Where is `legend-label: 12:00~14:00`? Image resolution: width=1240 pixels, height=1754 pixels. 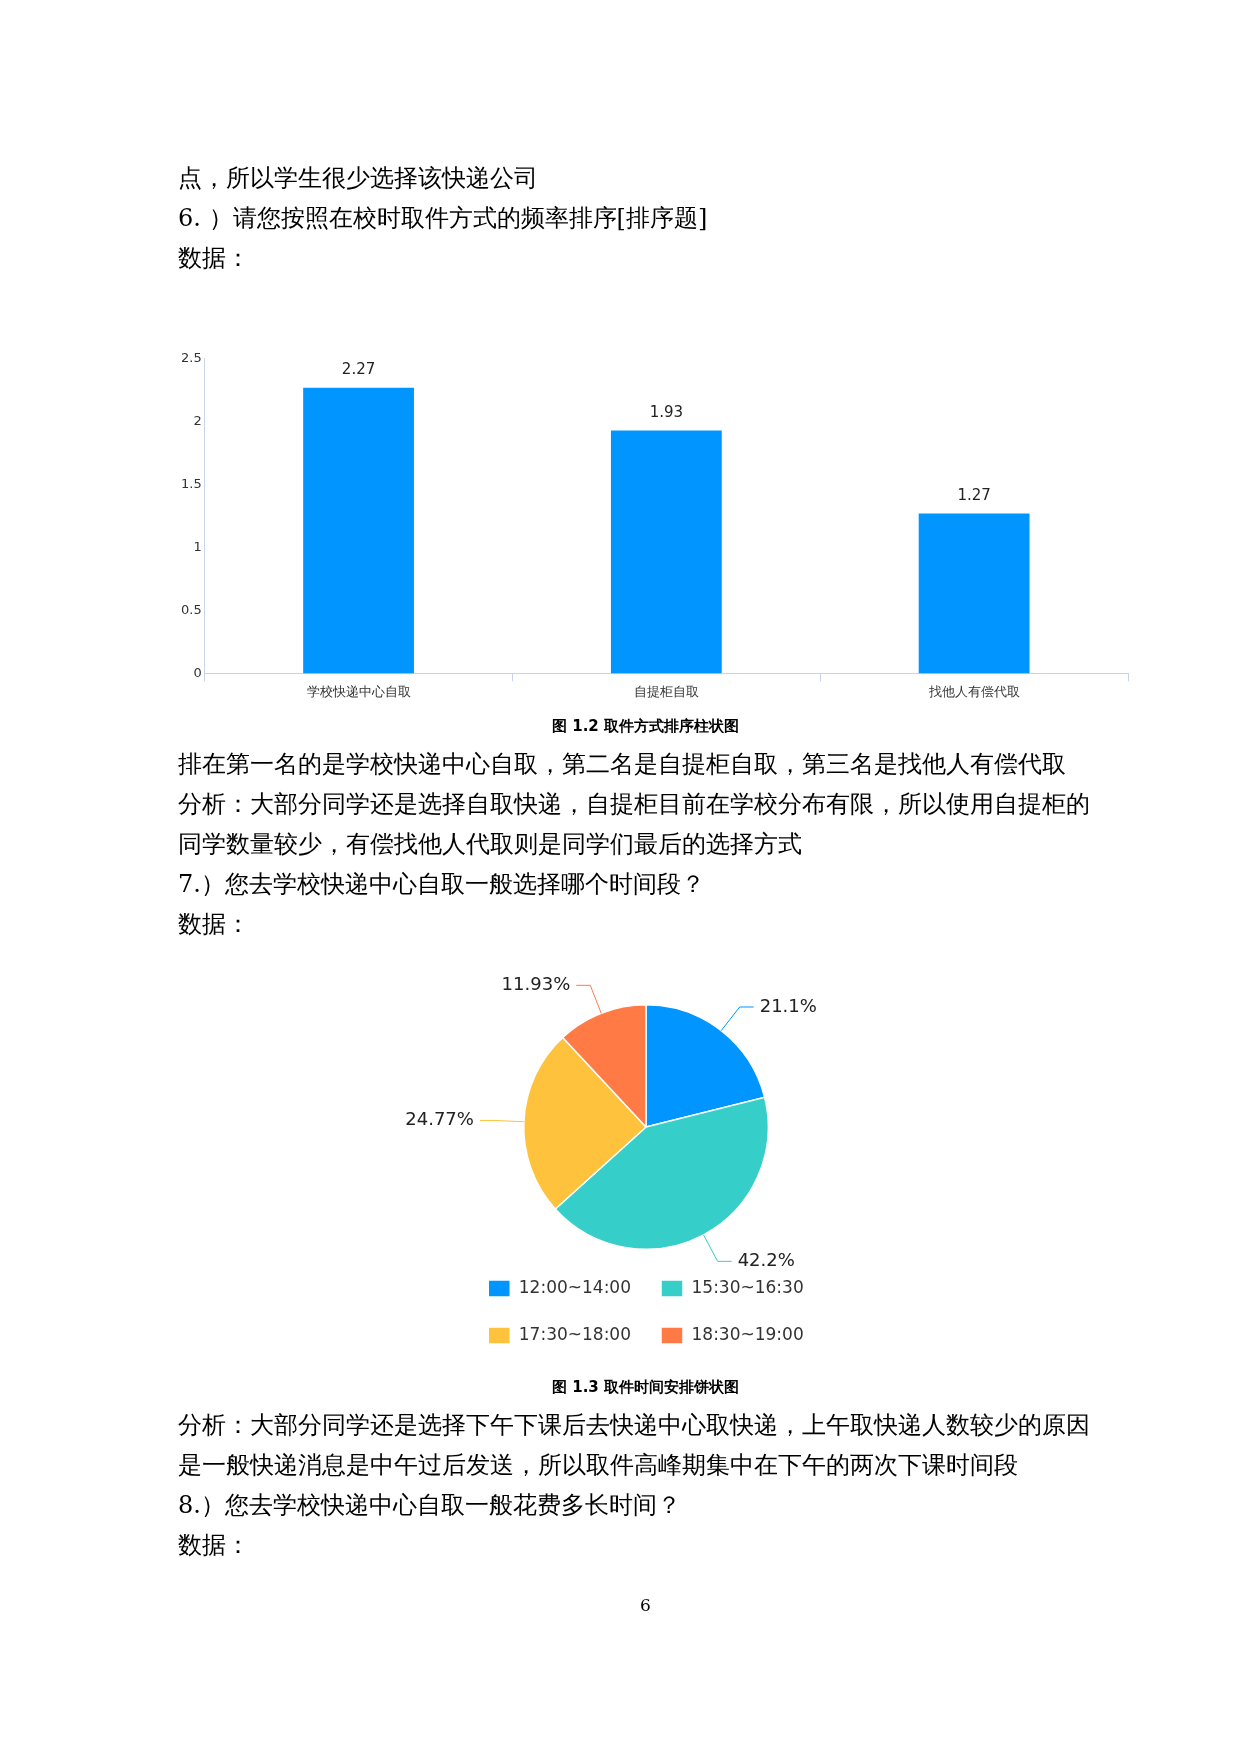 legend-label: 12:00~14:00 is located at coordinates (574, 1286).